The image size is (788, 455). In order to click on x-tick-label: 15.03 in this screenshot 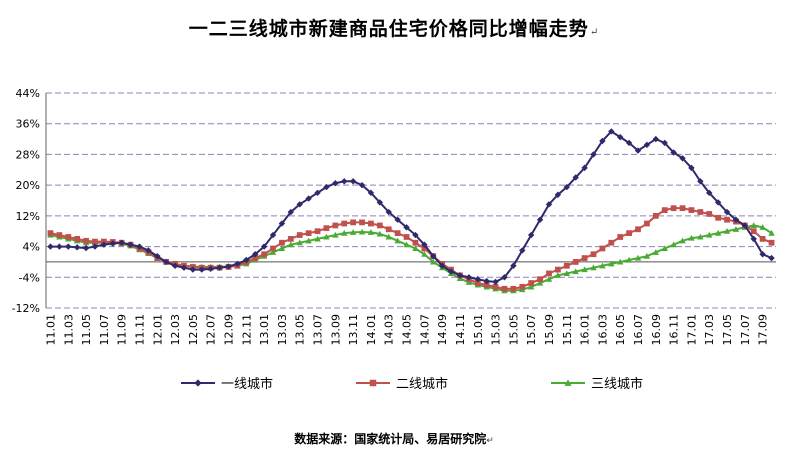, I will do `click(496, 330)`.